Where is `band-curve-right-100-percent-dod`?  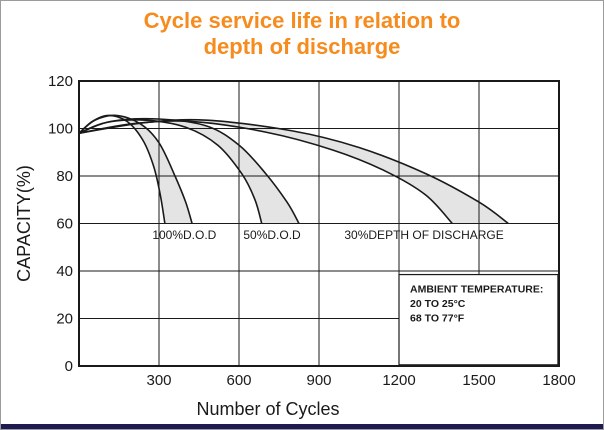 band-curve-right-100-percent-dod is located at coordinates (135, 169).